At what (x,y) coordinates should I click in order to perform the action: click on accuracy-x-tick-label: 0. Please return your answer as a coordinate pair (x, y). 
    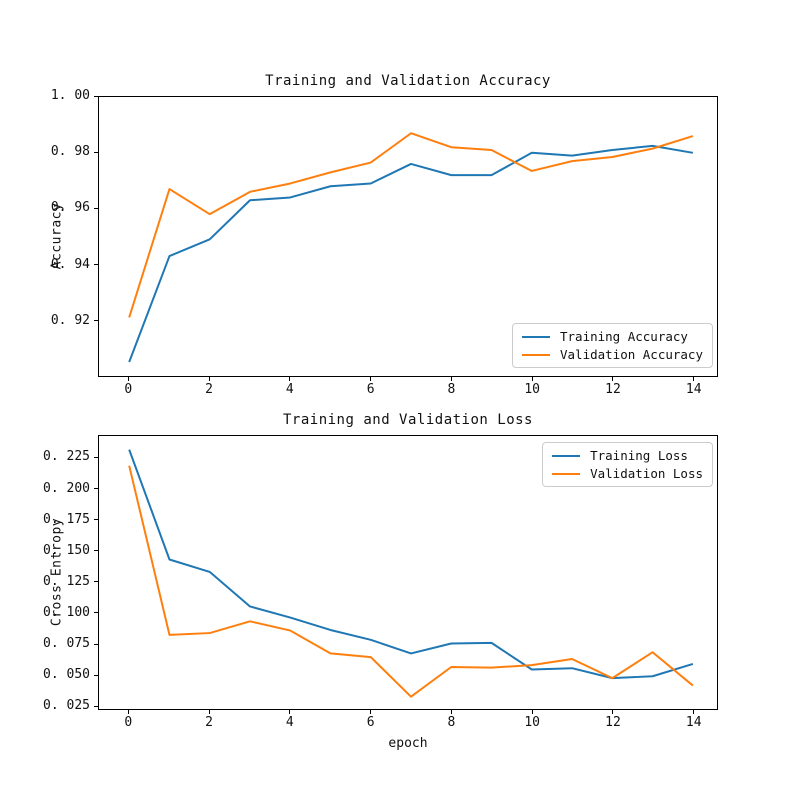
    Looking at the image, I should click on (128, 389).